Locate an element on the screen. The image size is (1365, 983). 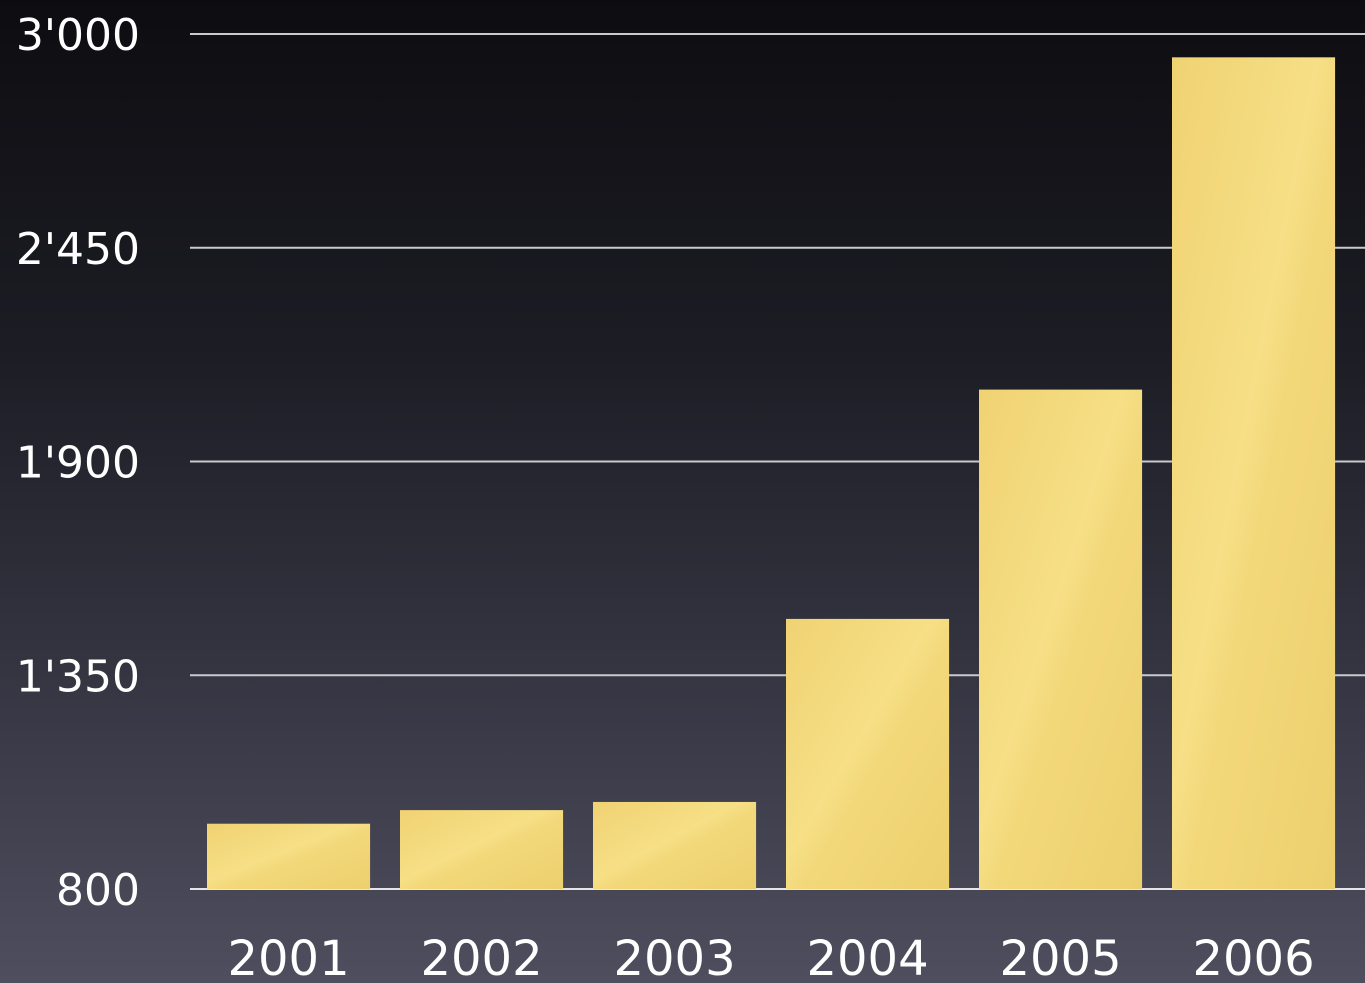
bar-2006 is located at coordinates (1254, 473).